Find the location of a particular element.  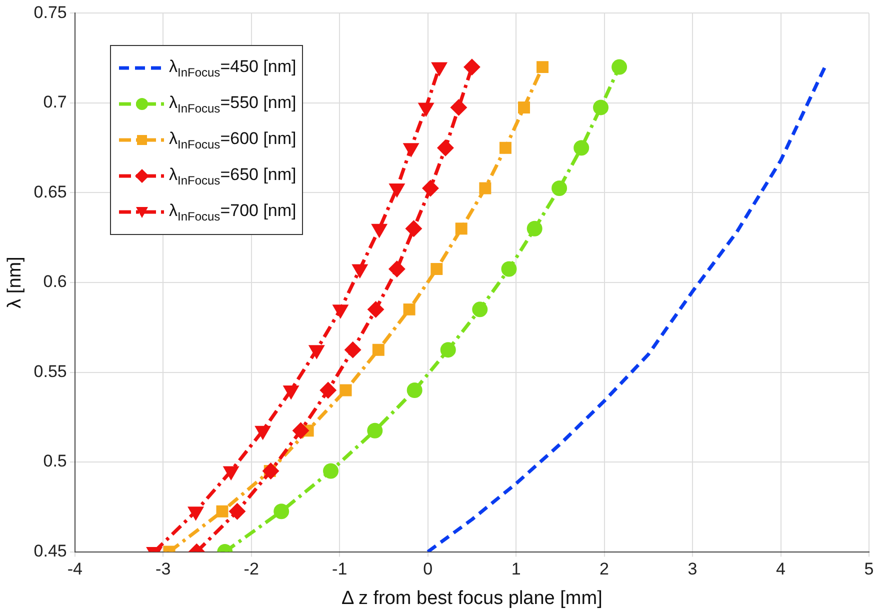

x-tick-label: 4 is located at coordinates (781, 569).